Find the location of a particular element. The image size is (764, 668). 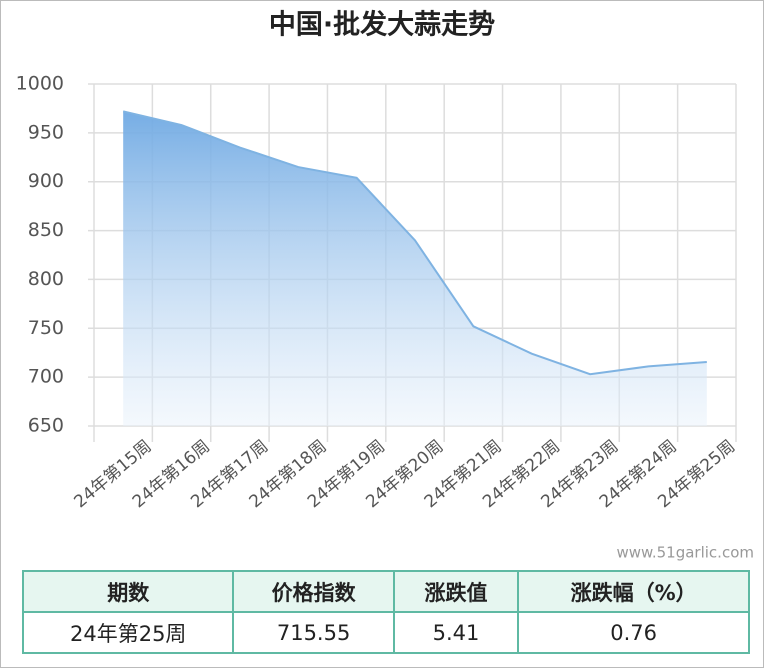

cell: 24年第25周 is located at coordinates (128, 632).